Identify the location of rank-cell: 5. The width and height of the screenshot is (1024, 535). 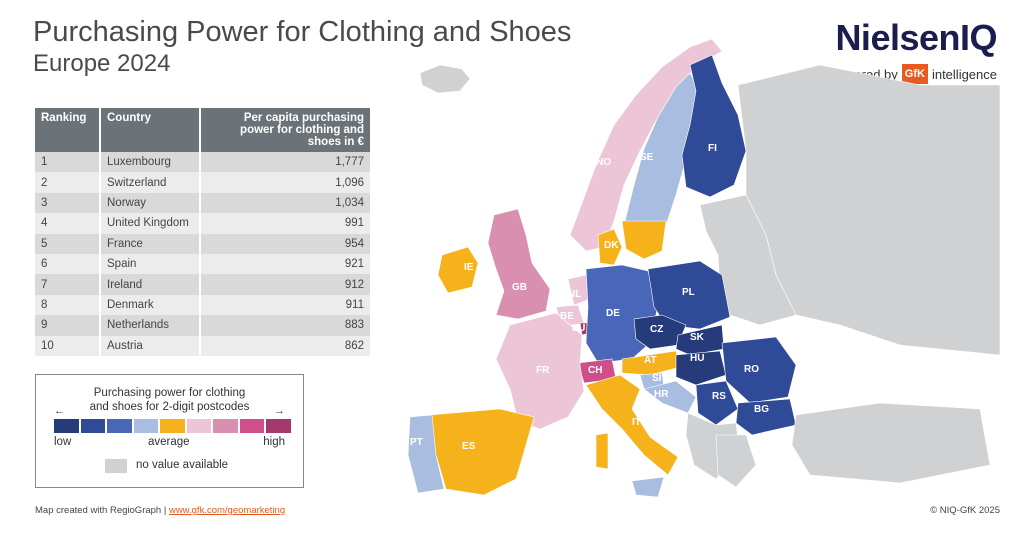
(68, 243).